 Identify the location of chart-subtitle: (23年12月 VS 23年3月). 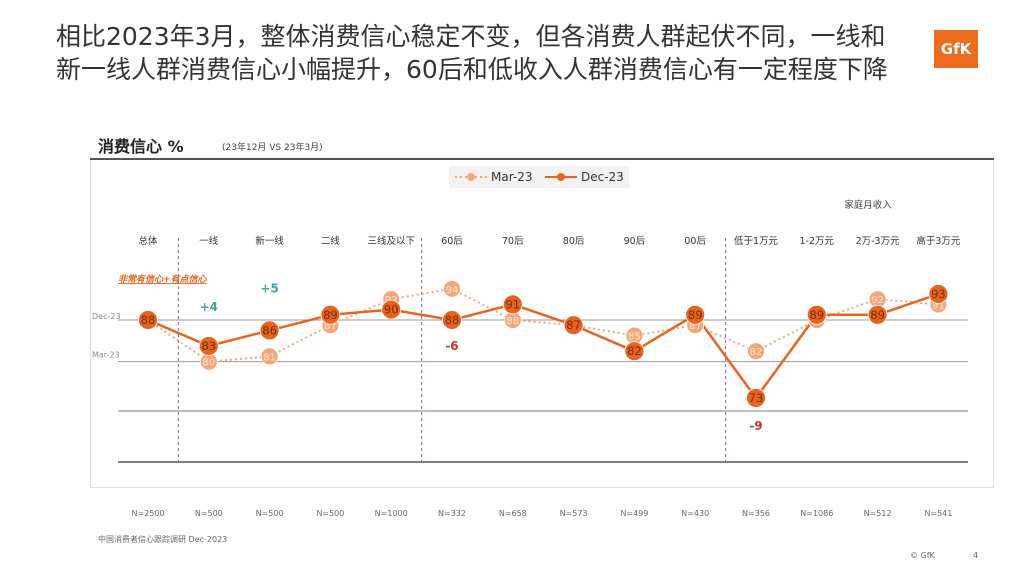
(272, 148).